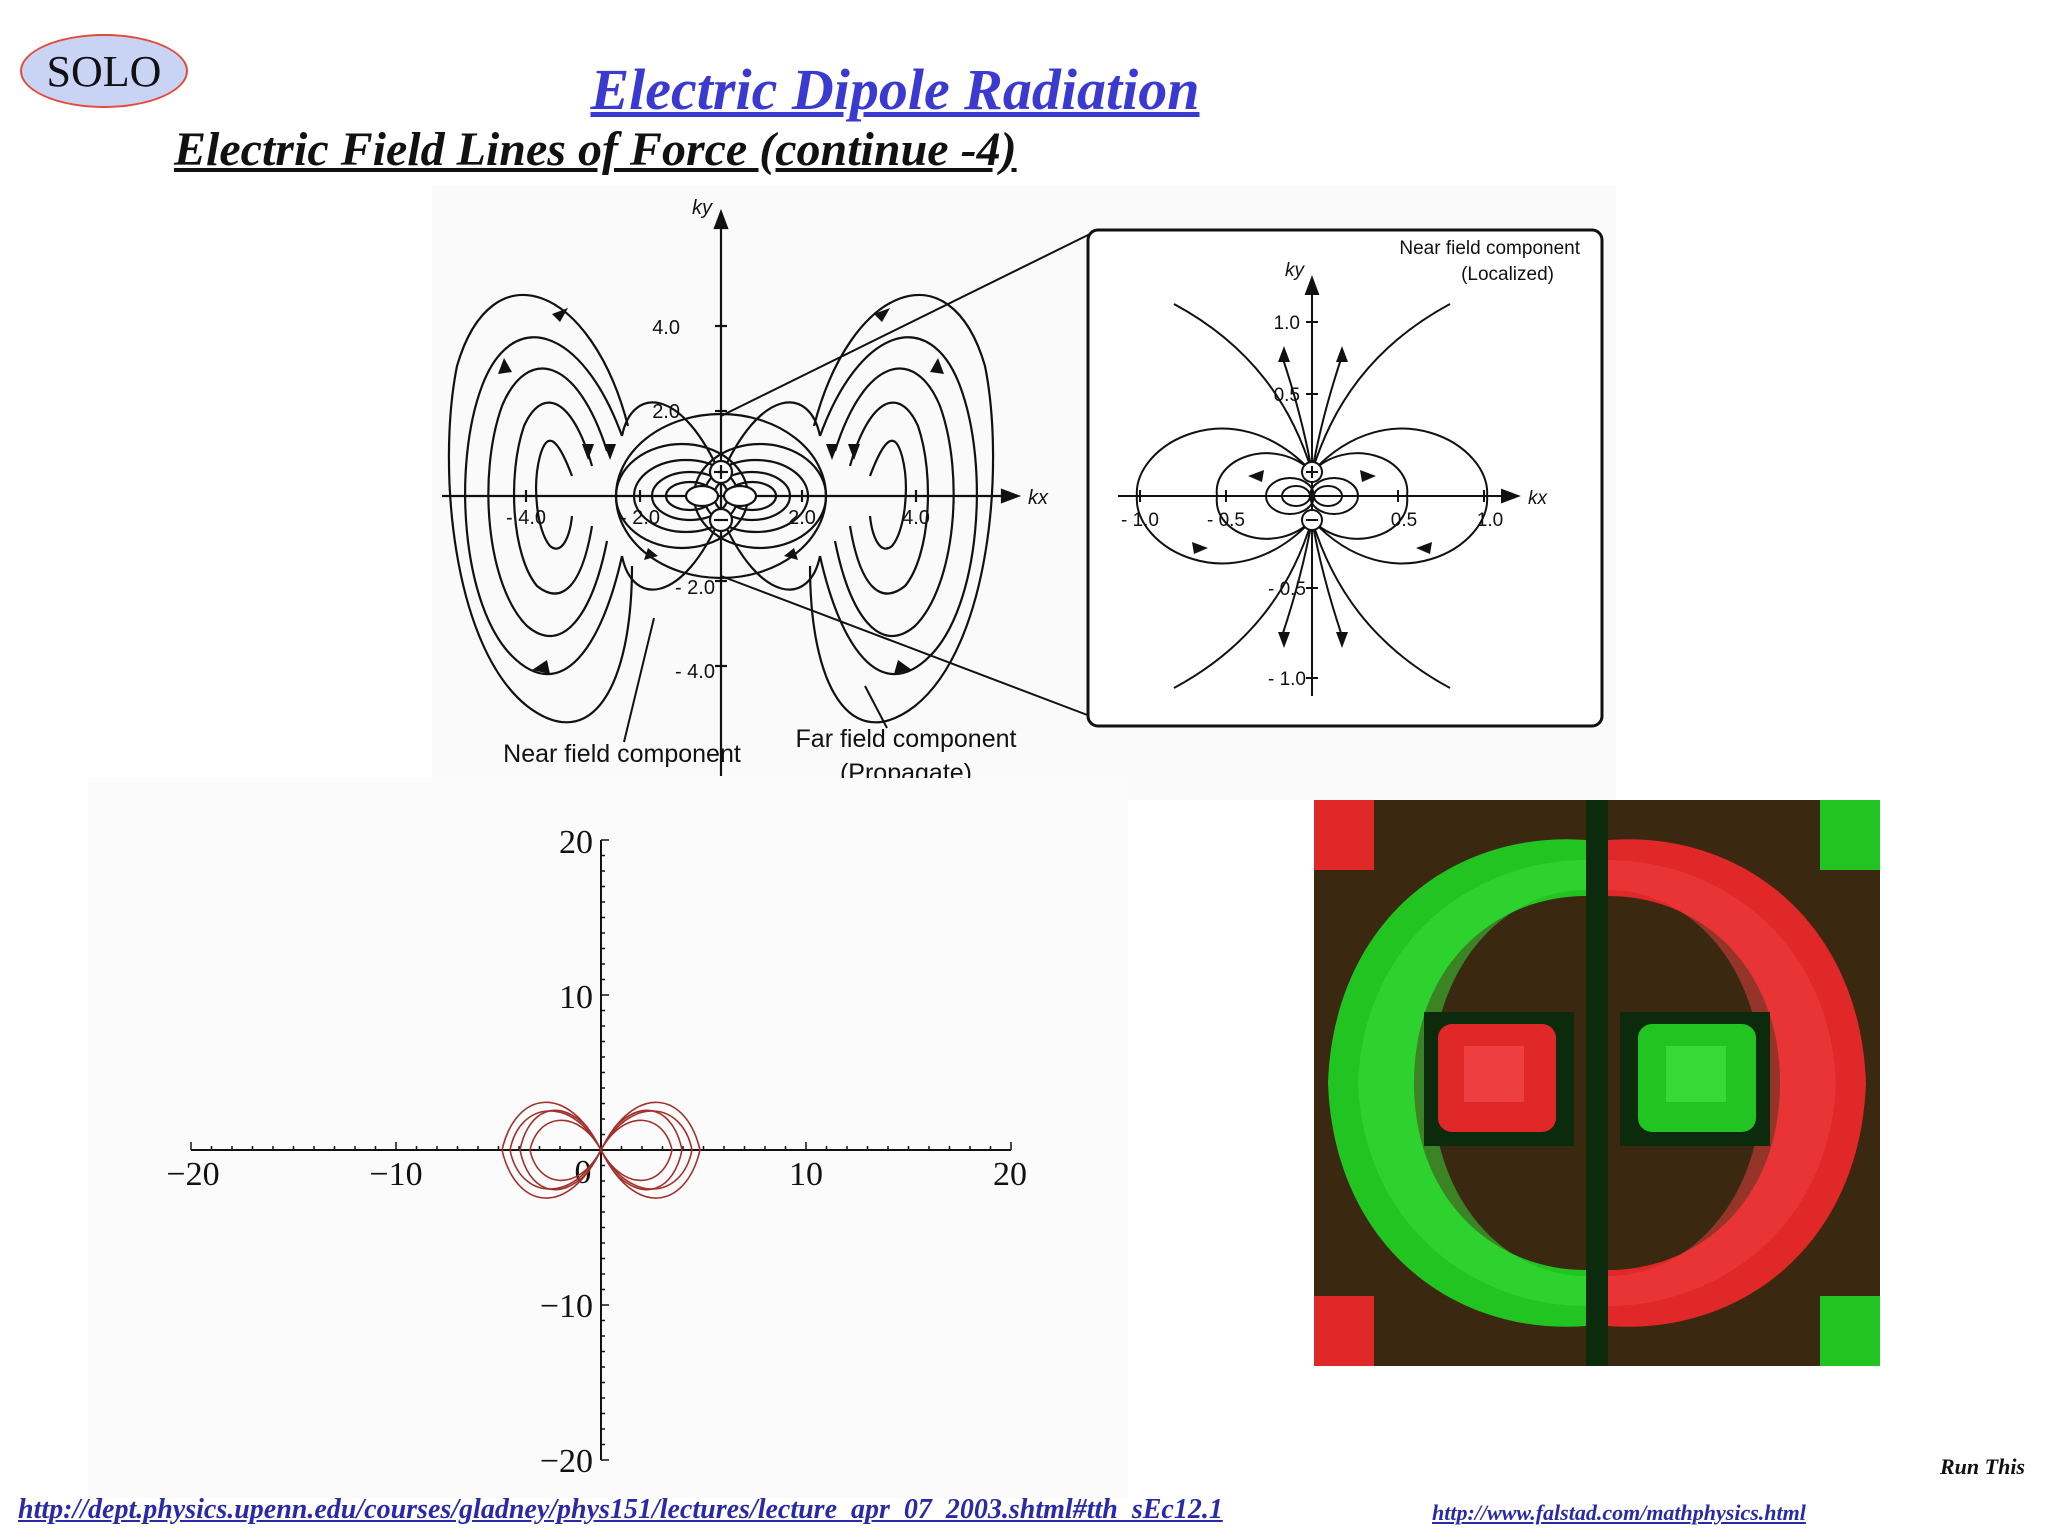 This screenshot has height=1536, width=2048. What do you see at coordinates (1011, 496) in the screenshot?
I see `main-x-arrow-icon` at bounding box center [1011, 496].